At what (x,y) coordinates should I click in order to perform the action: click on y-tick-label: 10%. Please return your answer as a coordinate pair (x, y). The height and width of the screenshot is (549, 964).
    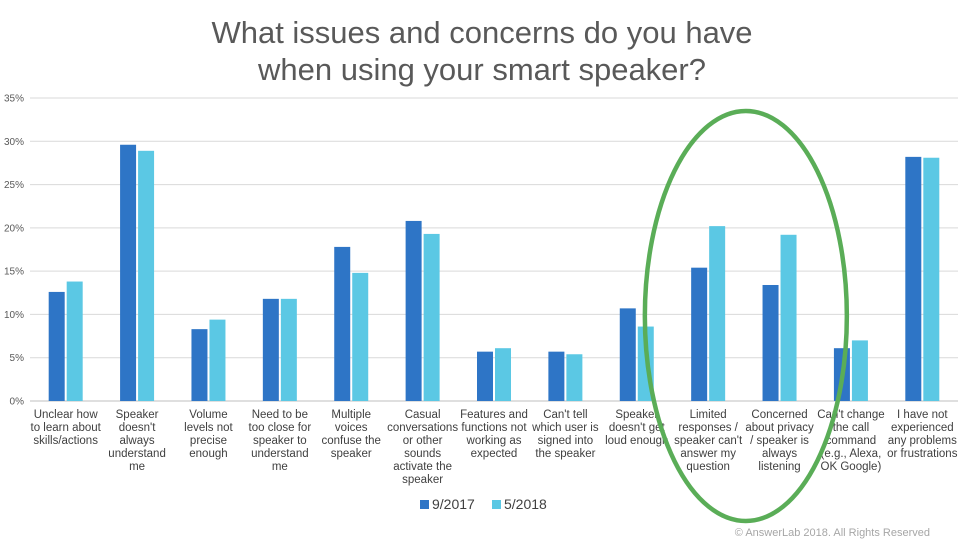
    Looking at the image, I should click on (14, 315).